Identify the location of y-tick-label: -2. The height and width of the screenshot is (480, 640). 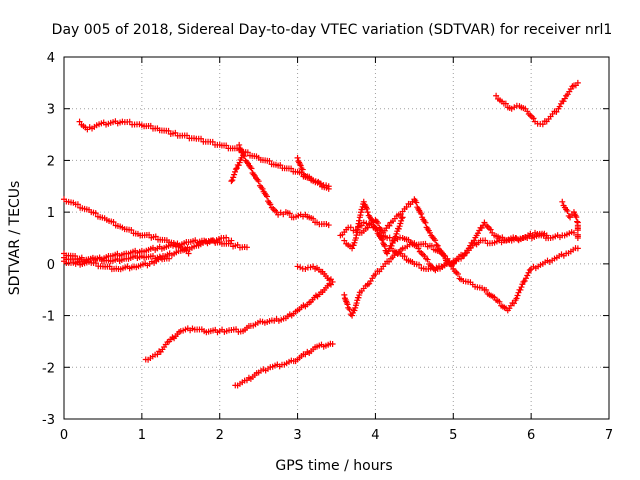
(48, 368).